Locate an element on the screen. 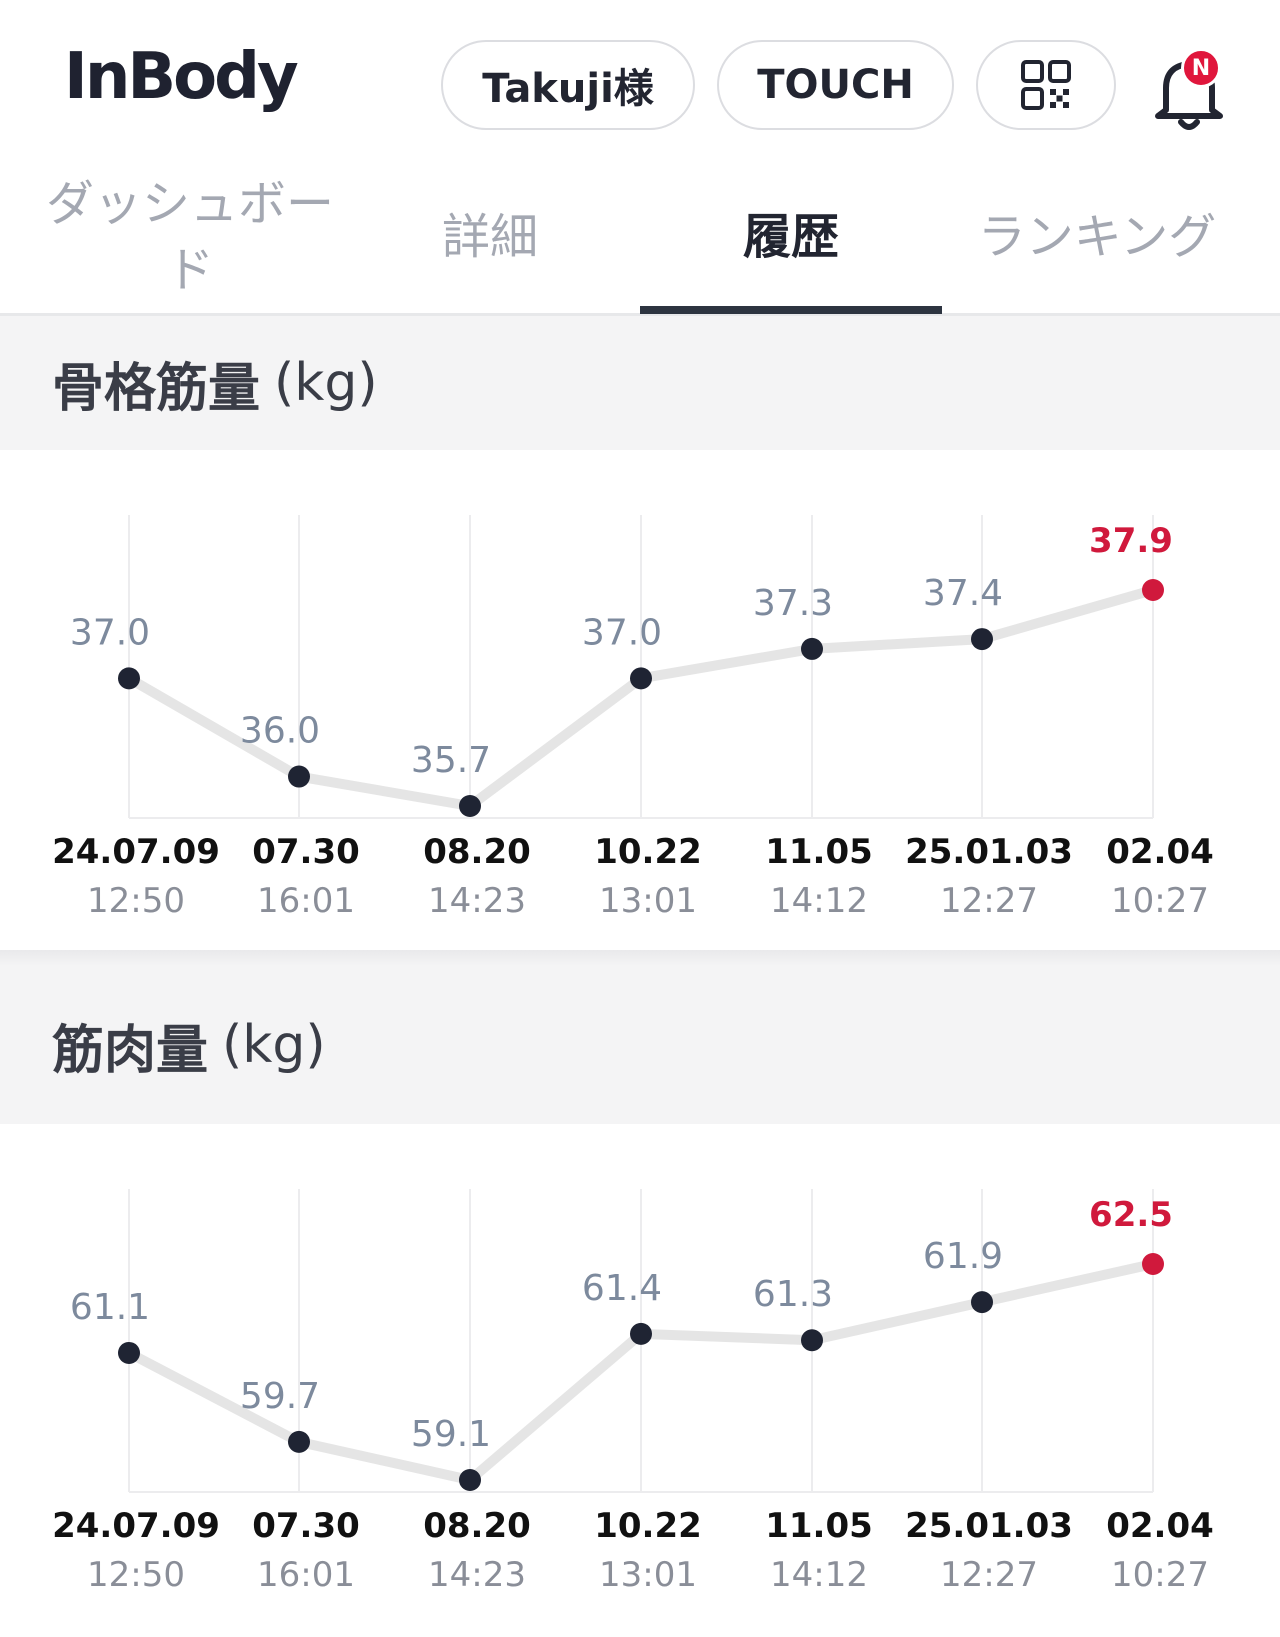  data-value-label: 61.3 is located at coordinates (793, 1294).